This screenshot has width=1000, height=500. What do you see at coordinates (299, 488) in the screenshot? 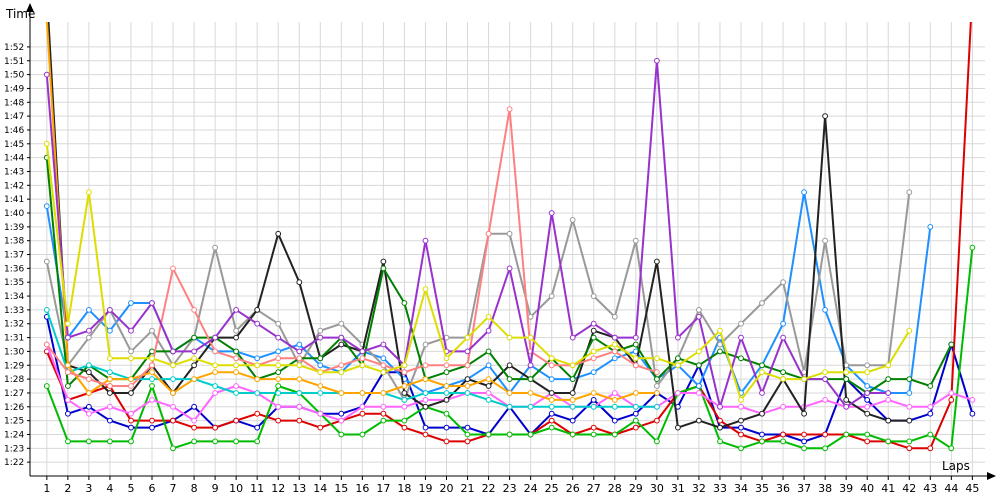
I see `x-tick-label: 13` at bounding box center [299, 488].